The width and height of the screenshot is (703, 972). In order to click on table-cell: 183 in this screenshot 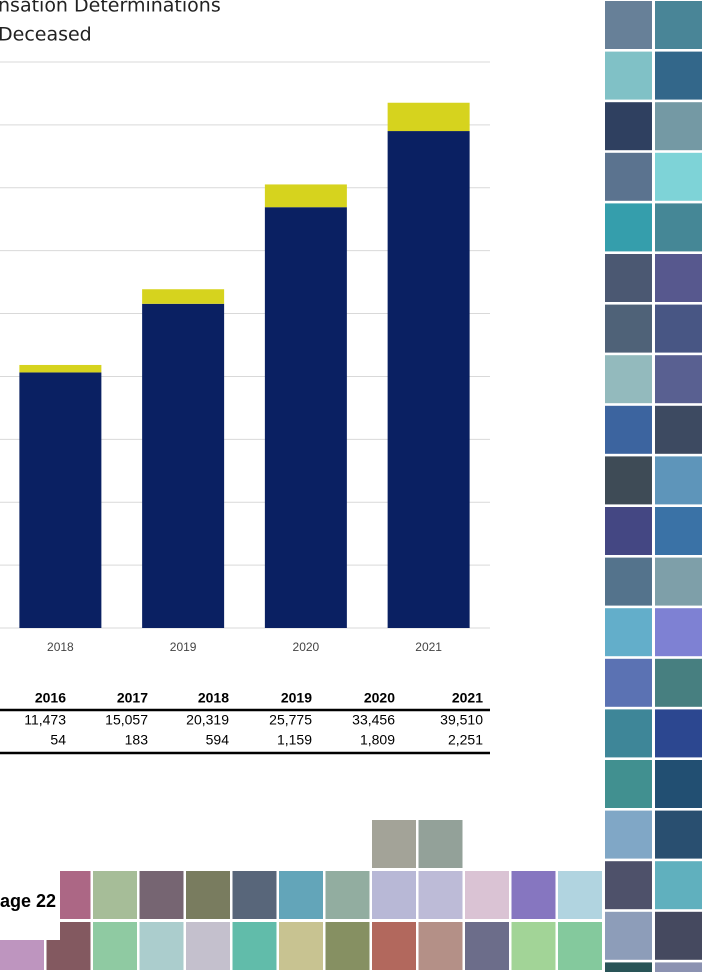, I will do `click(137, 740)`.